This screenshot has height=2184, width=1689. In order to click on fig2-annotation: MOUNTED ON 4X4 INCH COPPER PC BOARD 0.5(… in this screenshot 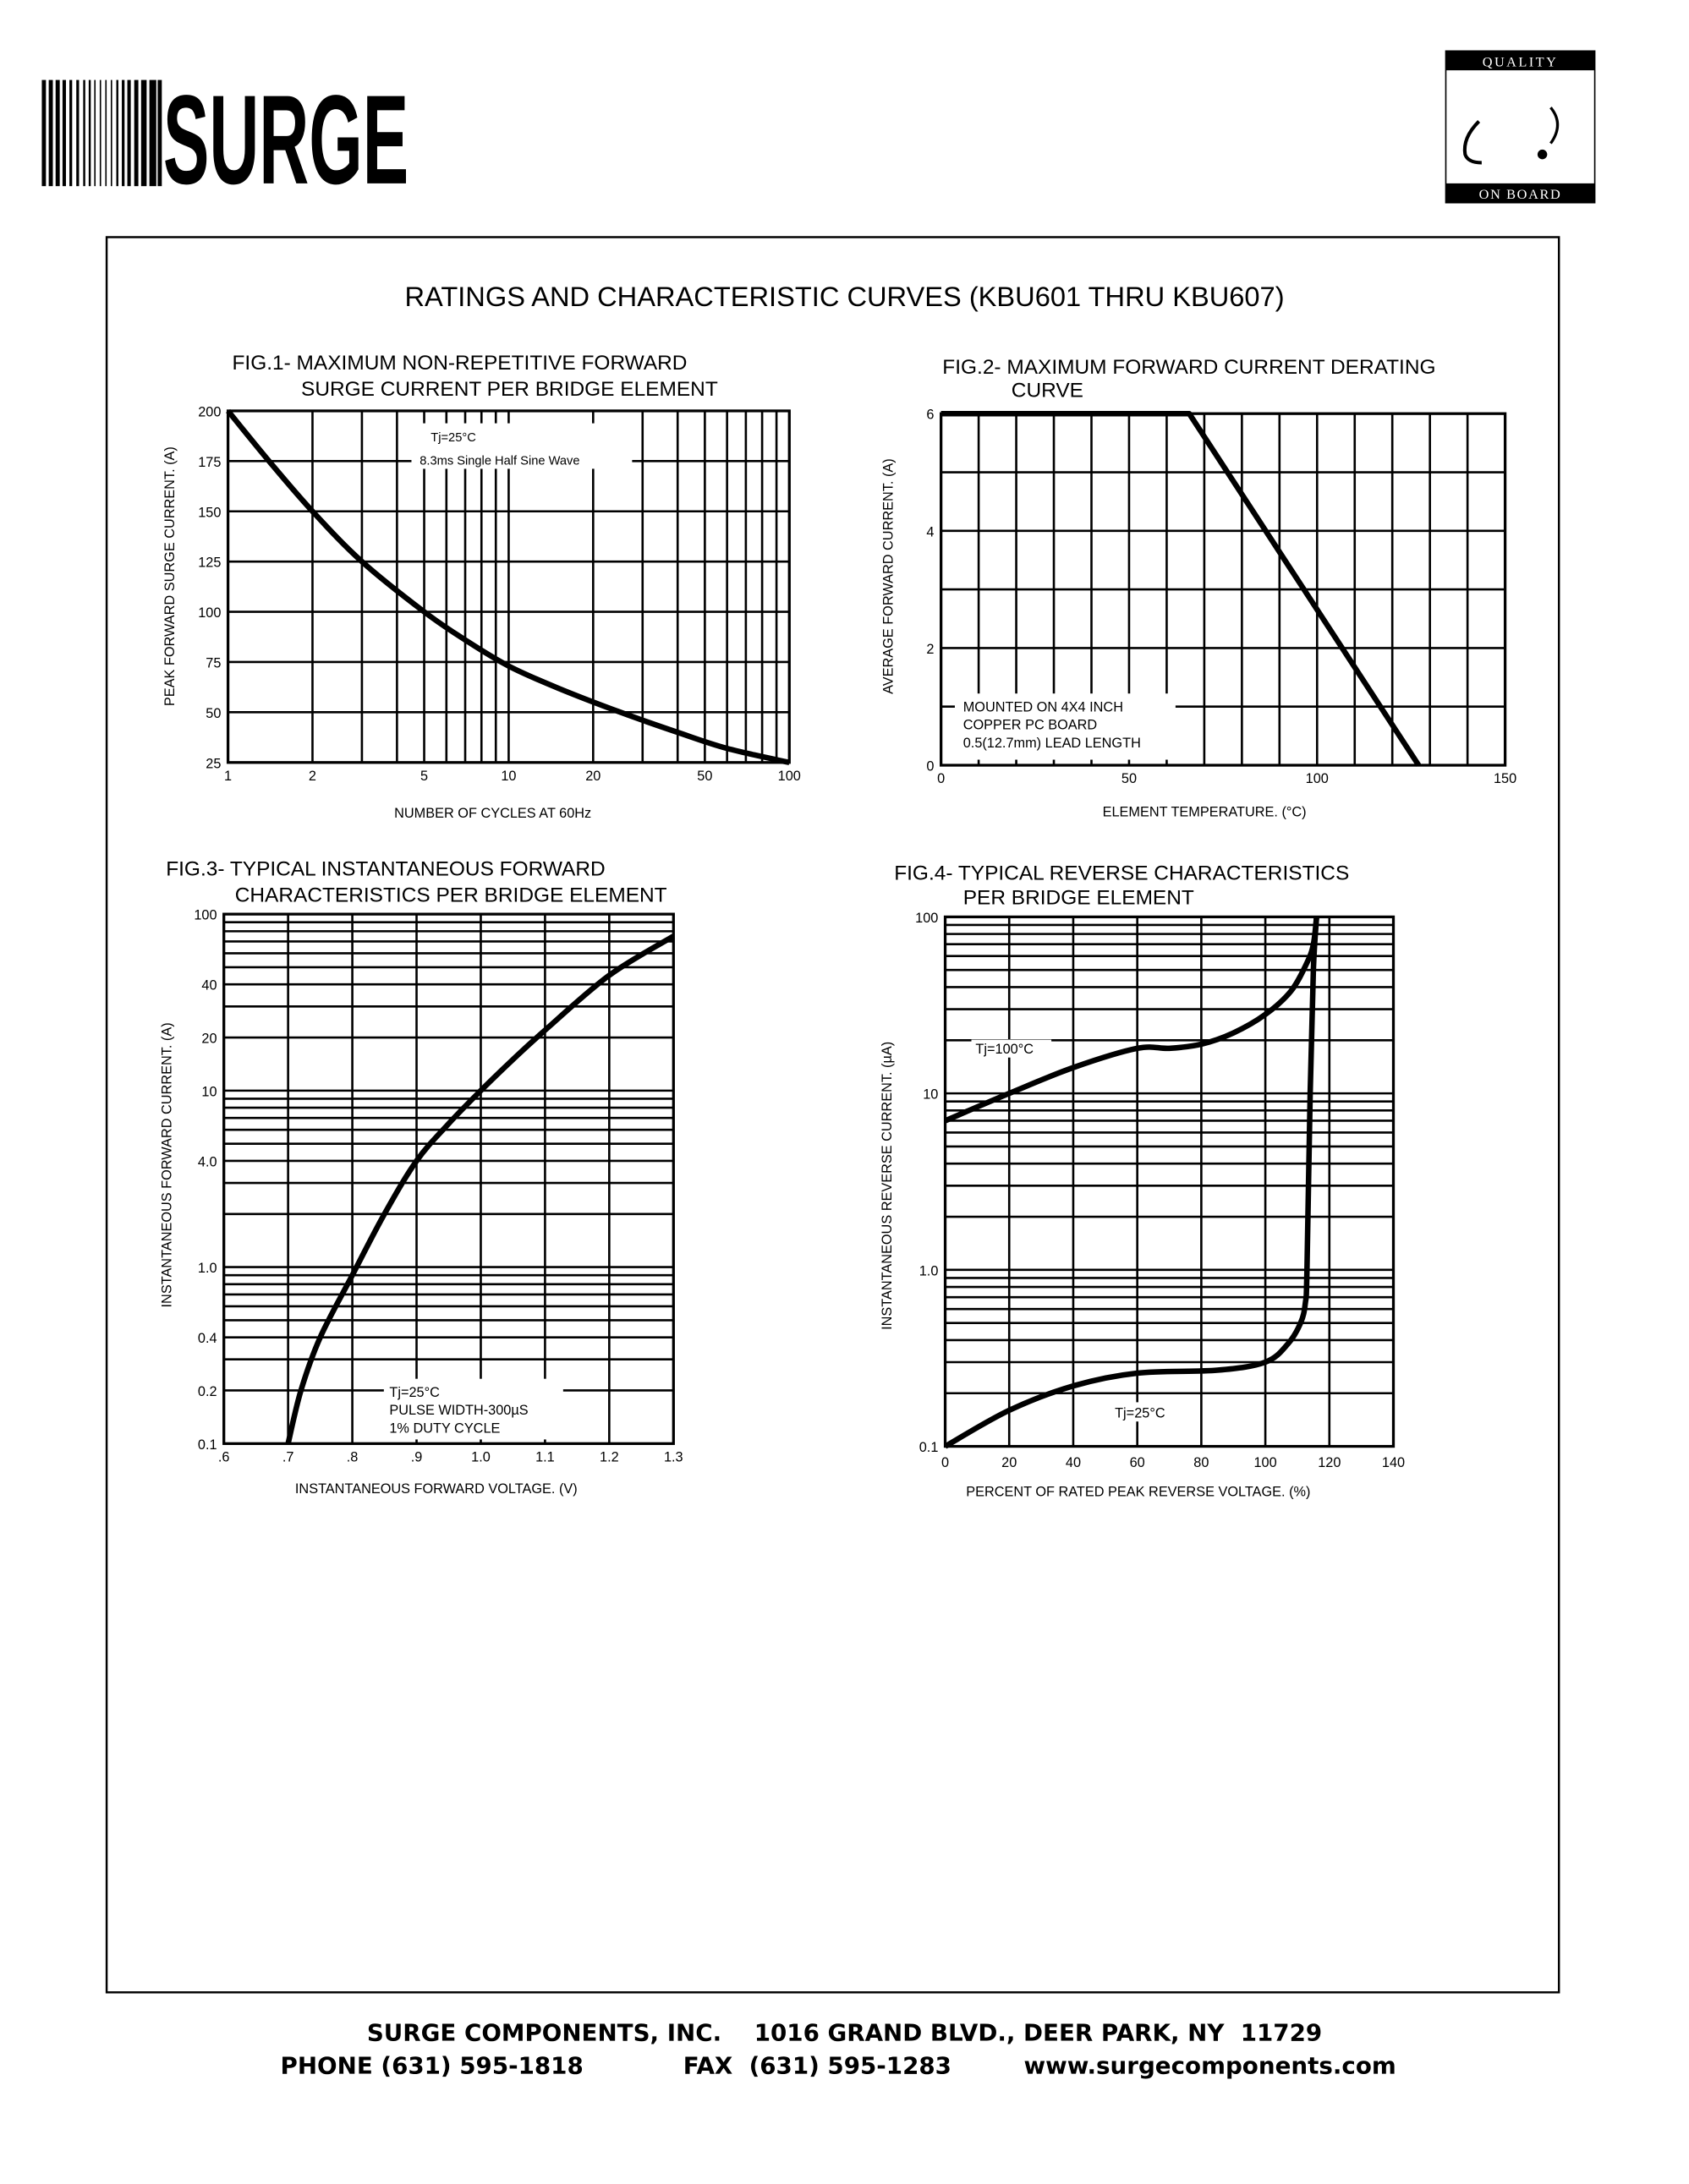, I will do `click(1065, 726)`.